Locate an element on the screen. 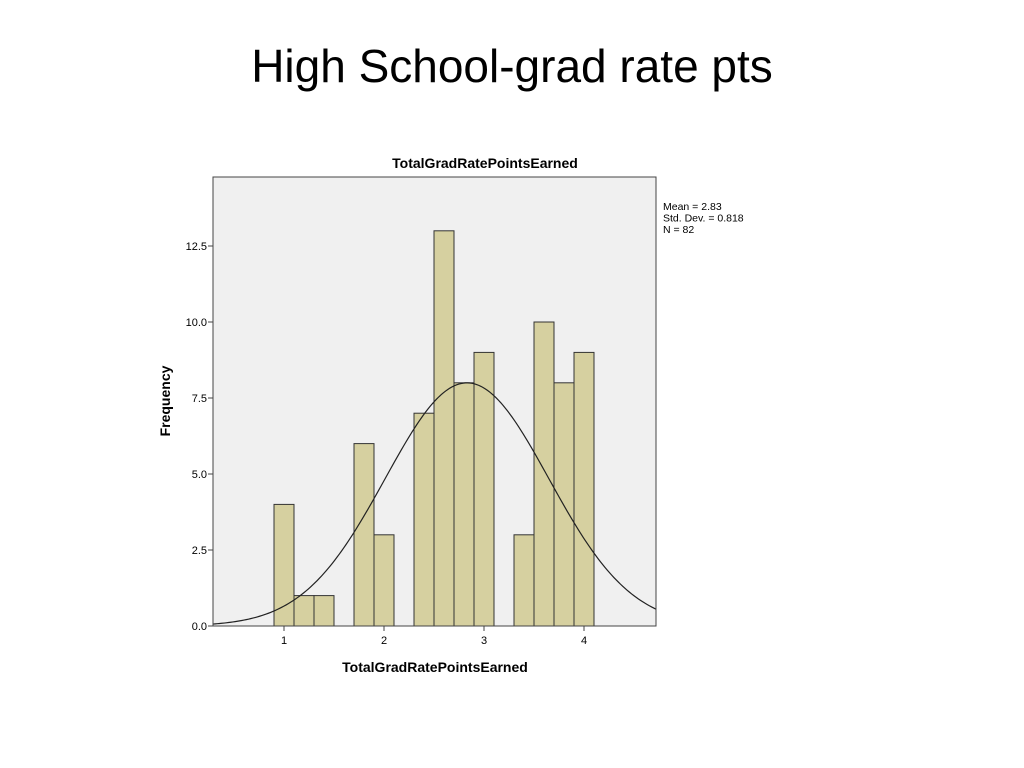 The image size is (1024, 768). y-tick-label: 2.5 is located at coordinates (199, 551).